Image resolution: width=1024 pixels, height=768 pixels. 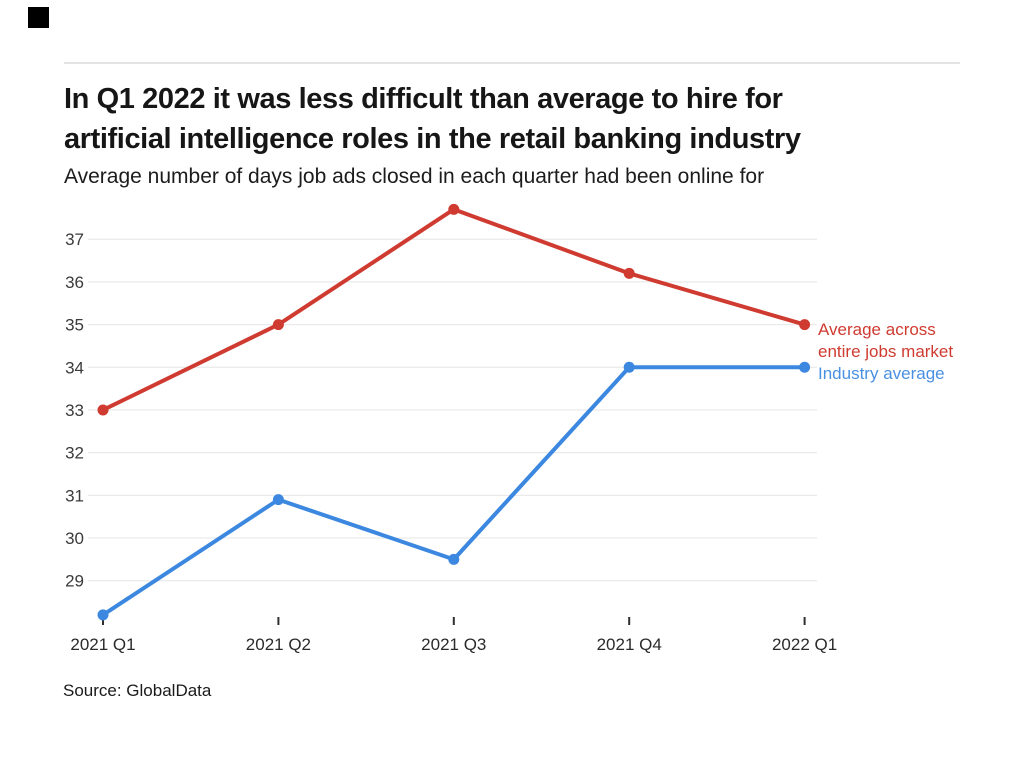 What do you see at coordinates (629, 644) in the screenshot?
I see `x-axis-tick-label-3: 2021 Q4` at bounding box center [629, 644].